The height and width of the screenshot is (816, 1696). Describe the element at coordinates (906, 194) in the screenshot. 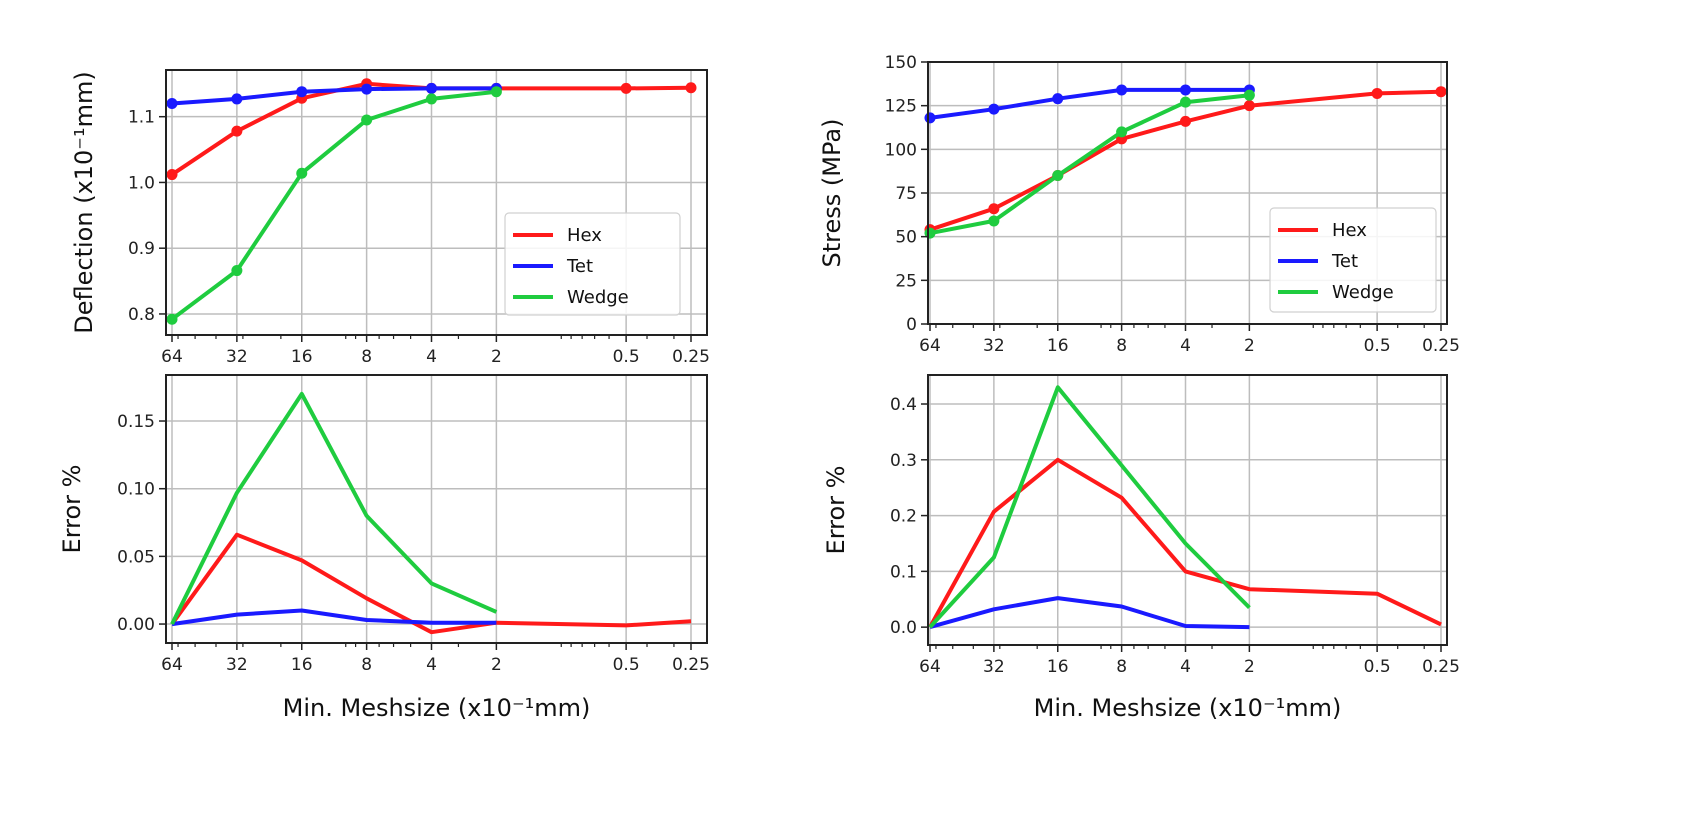

I see `y-tick-label: 75` at that location.